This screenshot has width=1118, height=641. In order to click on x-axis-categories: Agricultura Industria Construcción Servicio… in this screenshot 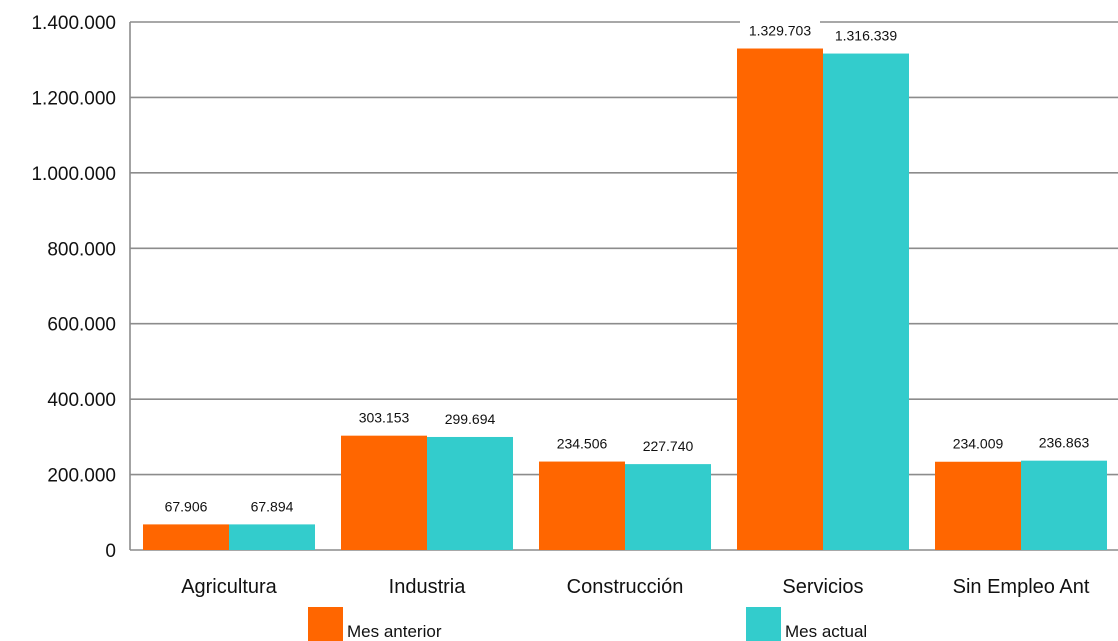, I will do `click(635, 587)`.